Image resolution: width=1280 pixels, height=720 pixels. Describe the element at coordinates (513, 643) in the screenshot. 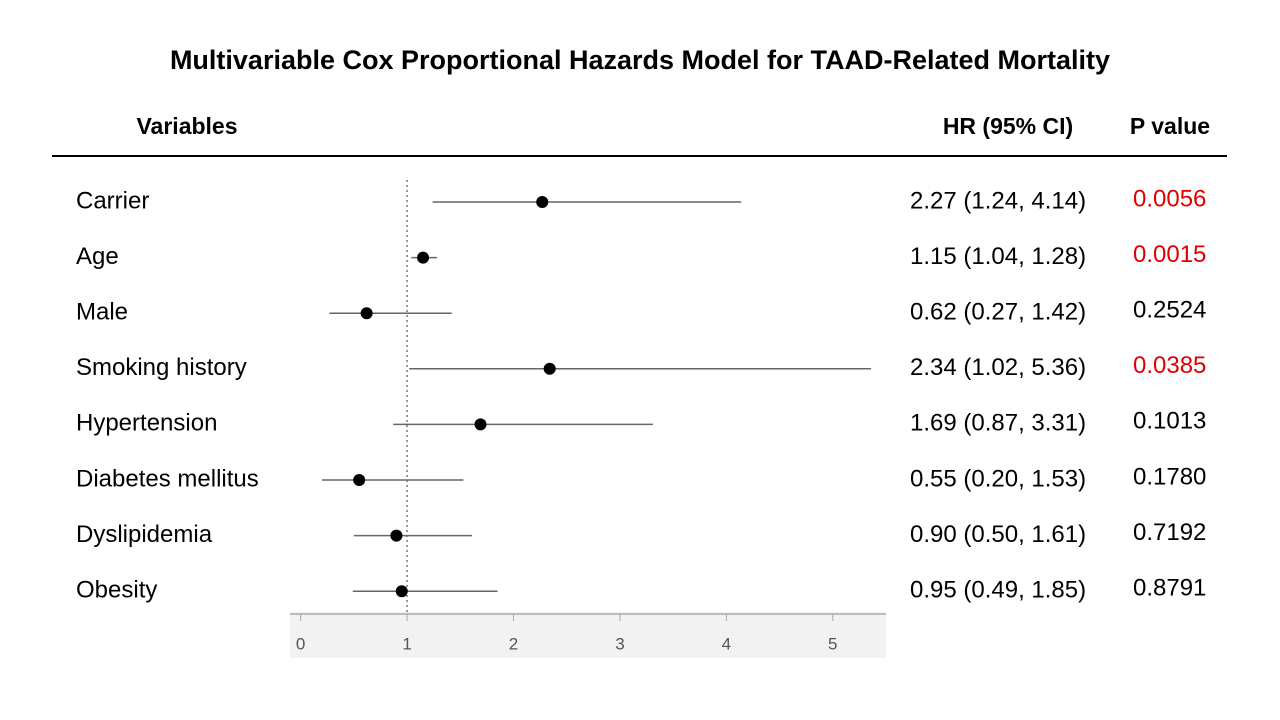

I see `x-tick-label: 2` at that location.